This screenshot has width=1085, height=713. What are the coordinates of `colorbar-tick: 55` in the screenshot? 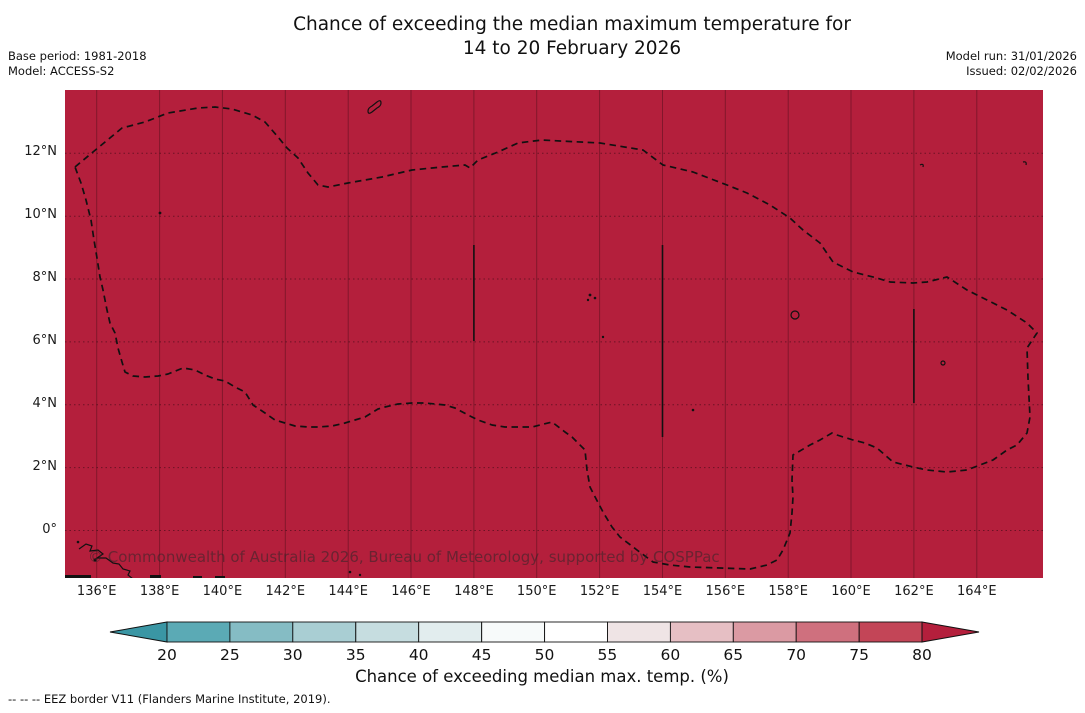 It's located at (607, 655).